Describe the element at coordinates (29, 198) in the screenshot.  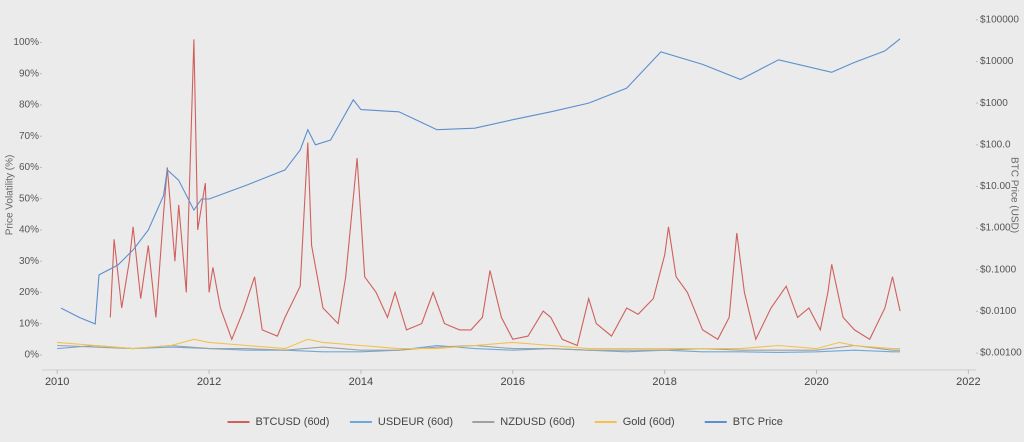
I see `y-tick-label: 50%` at that location.